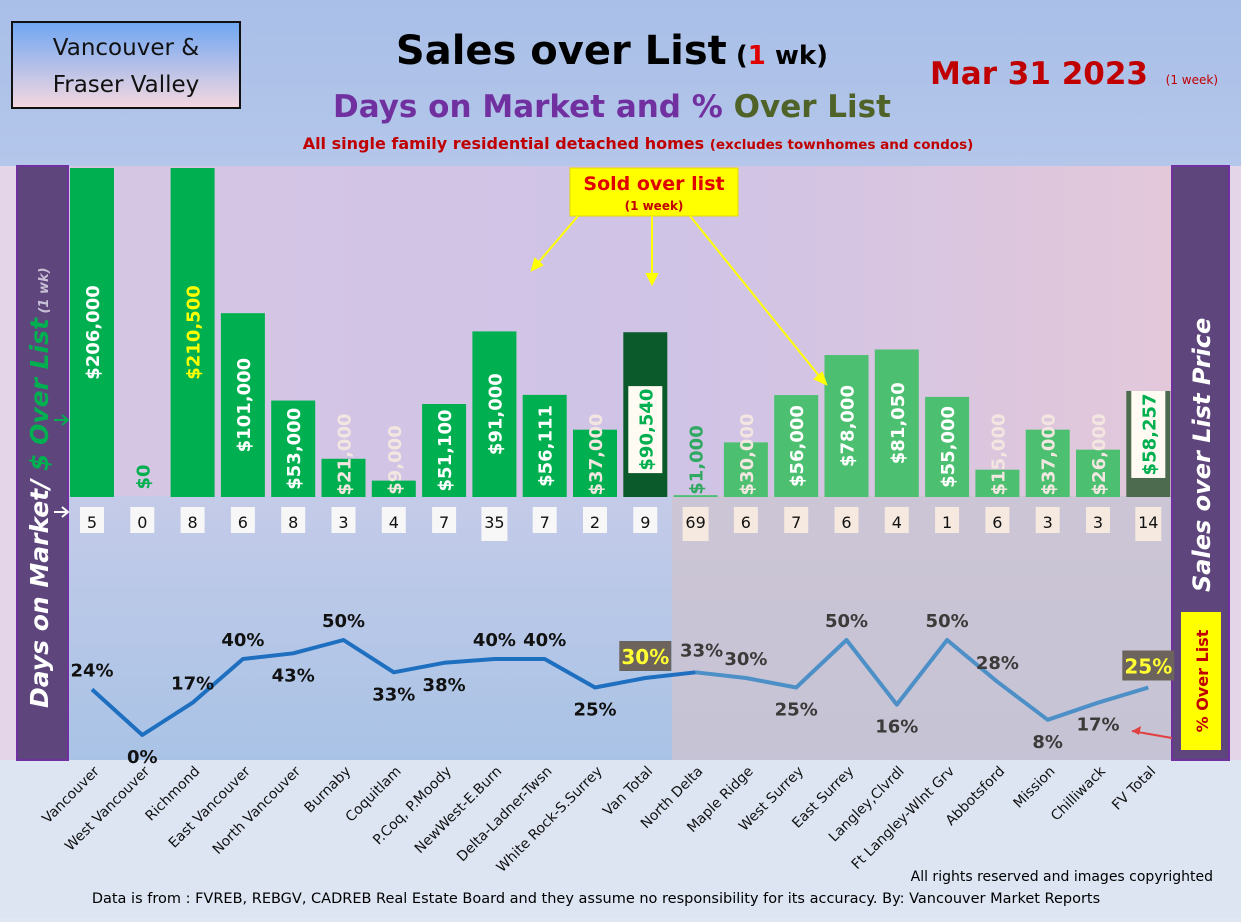 This screenshot has width=1241, height=922. I want to click on bar-value-label: $30,000, so click(747, 455).